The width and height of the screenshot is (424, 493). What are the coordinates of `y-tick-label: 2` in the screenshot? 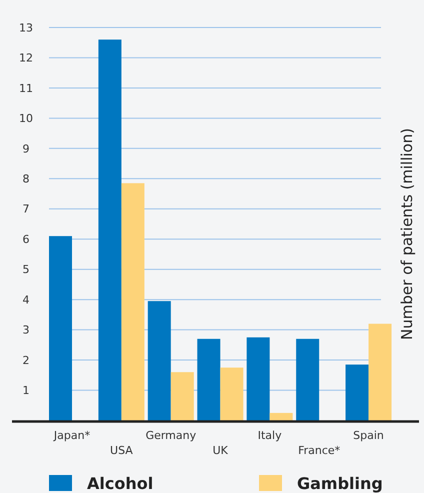 It's located at (26, 360).